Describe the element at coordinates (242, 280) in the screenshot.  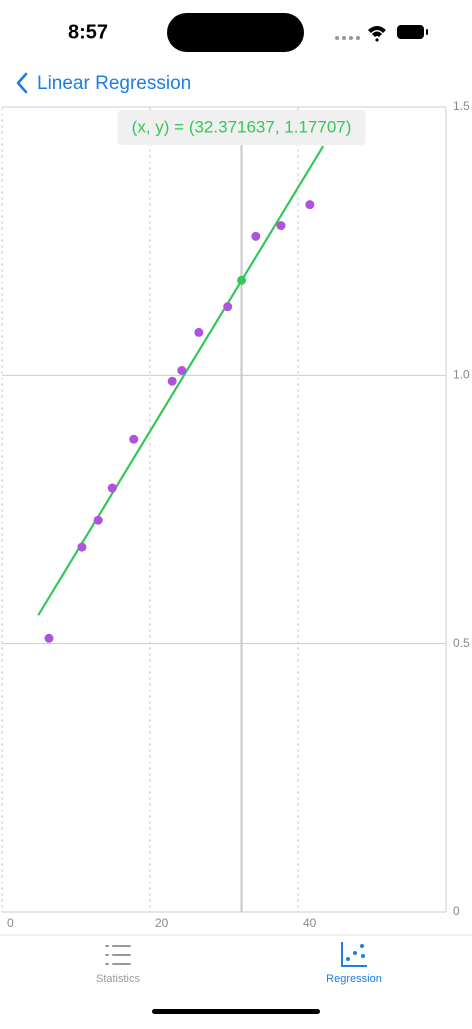
I see `selected-point` at that location.